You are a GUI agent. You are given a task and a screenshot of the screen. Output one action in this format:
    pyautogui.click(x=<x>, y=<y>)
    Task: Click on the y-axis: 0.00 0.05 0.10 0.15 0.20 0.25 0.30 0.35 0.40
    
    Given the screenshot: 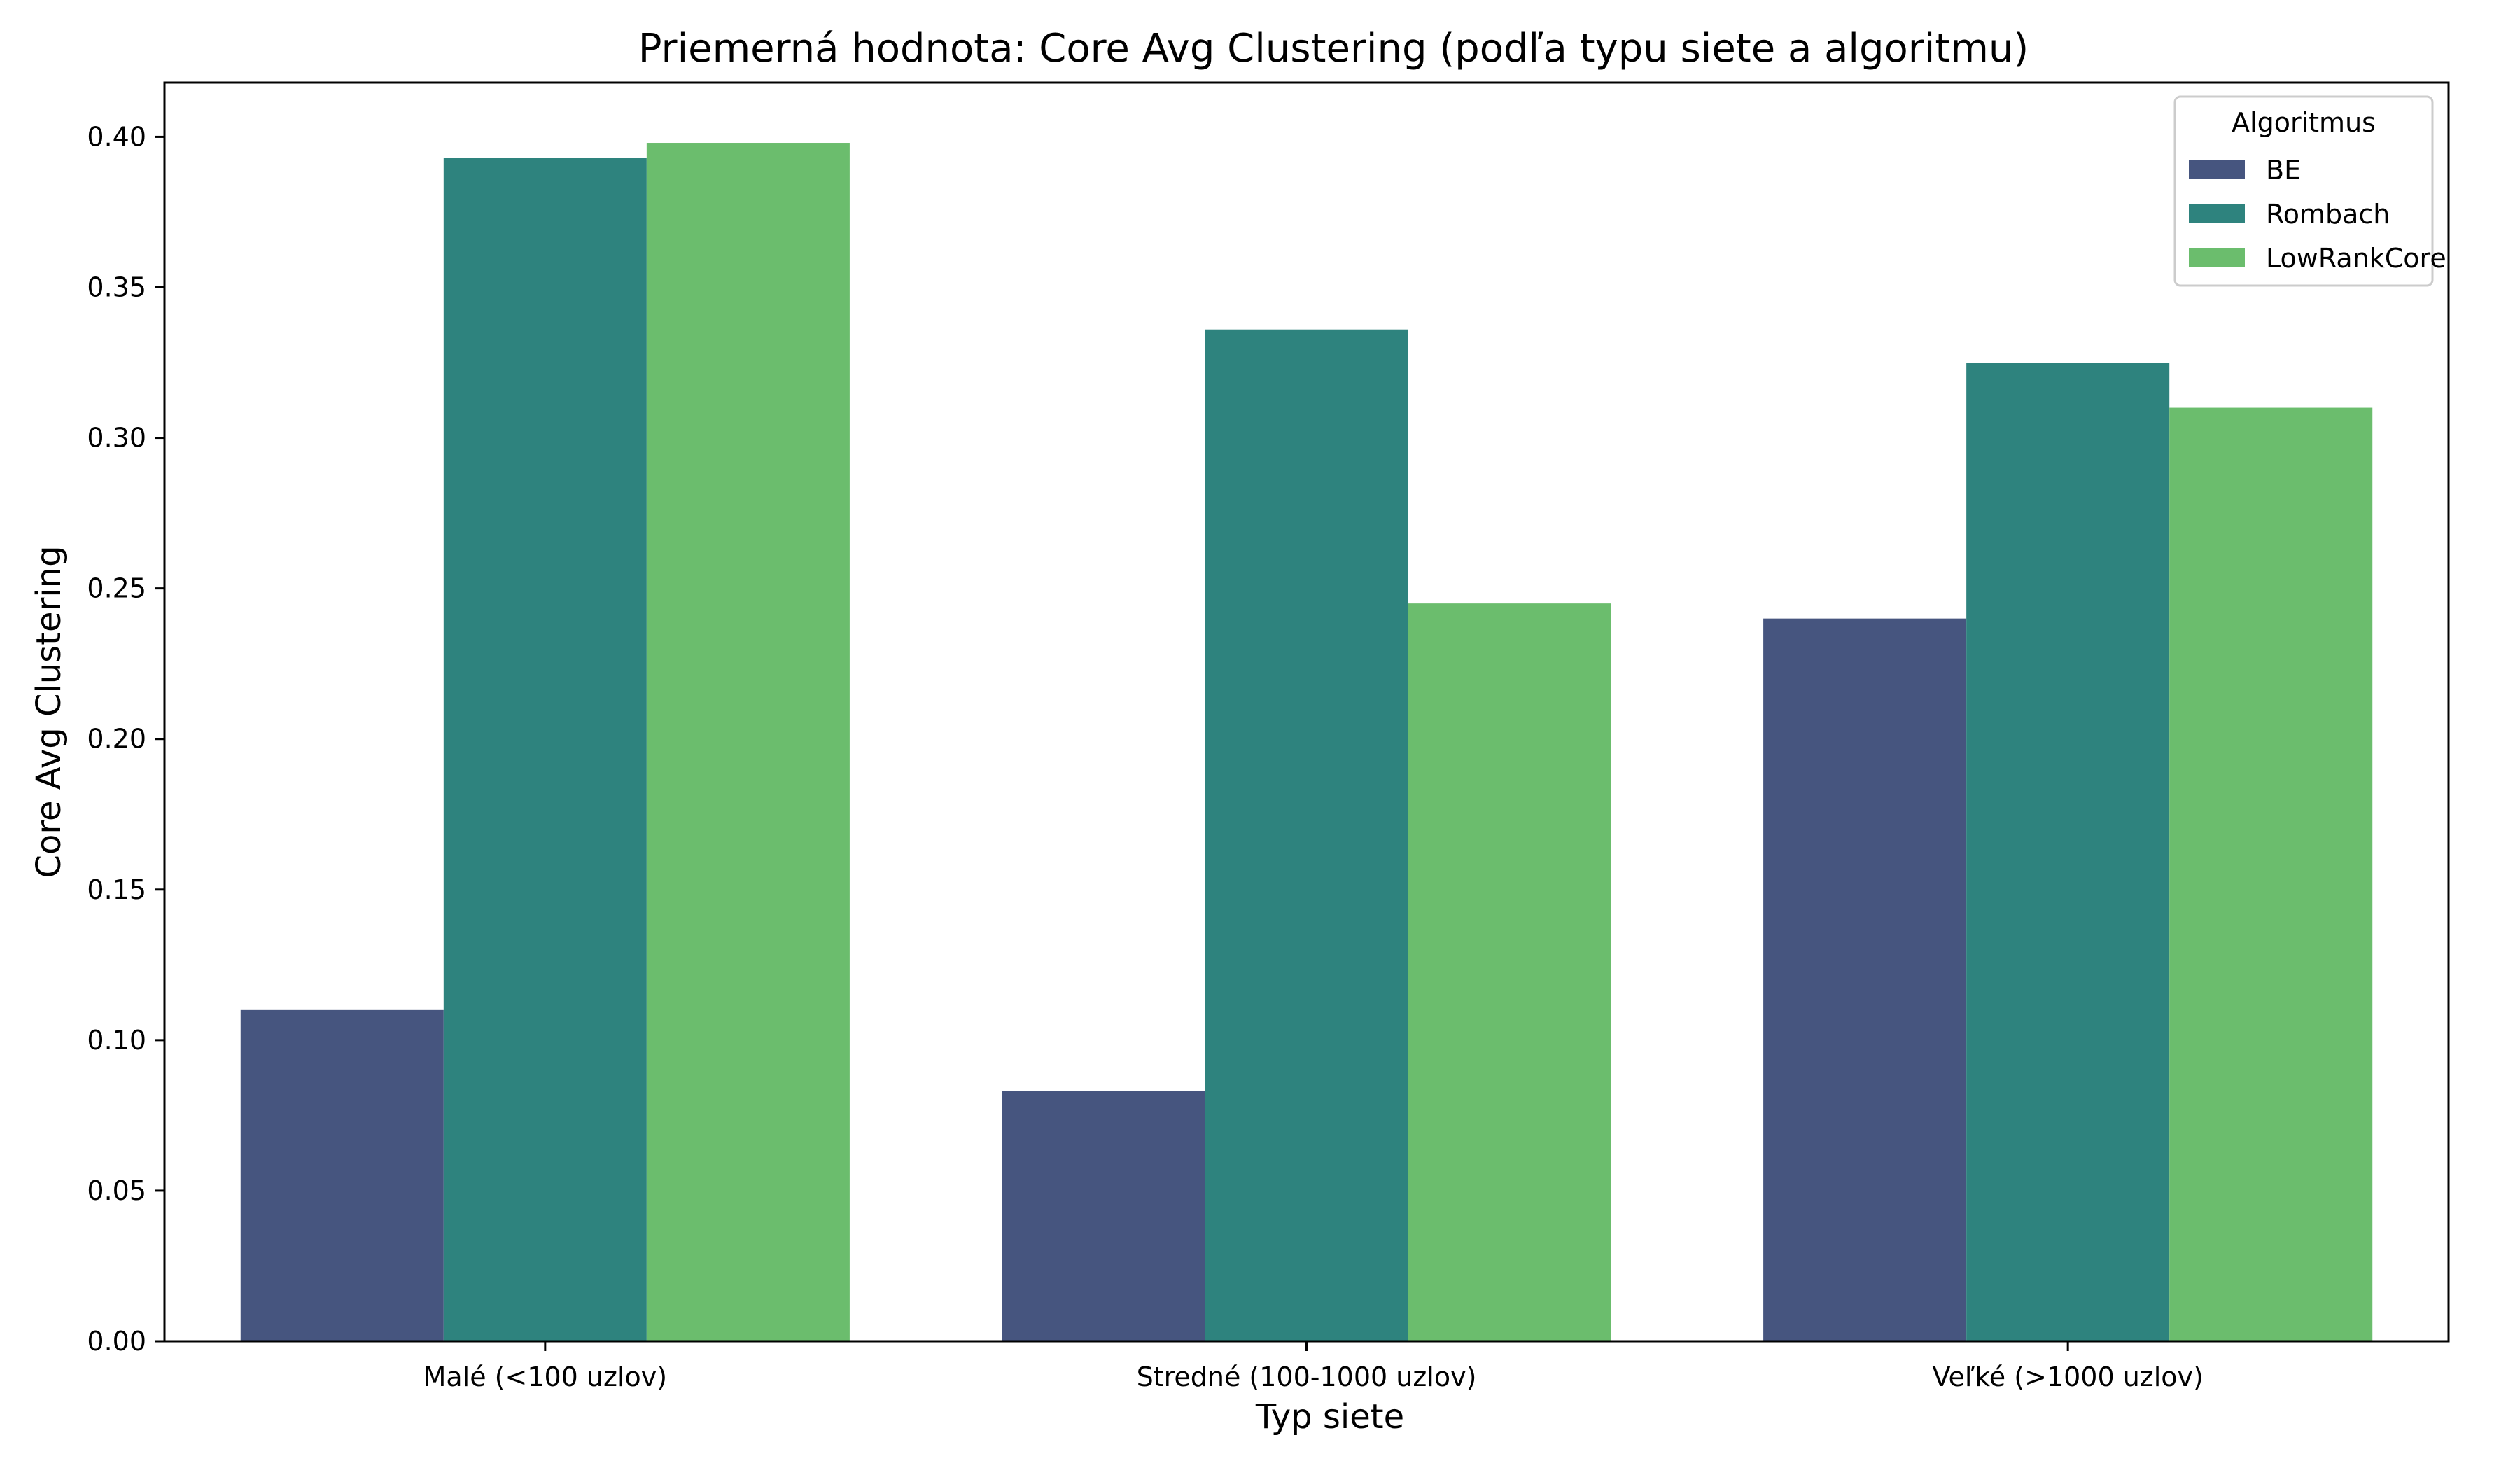 What is the action you would take?
    pyautogui.click(x=125, y=739)
    